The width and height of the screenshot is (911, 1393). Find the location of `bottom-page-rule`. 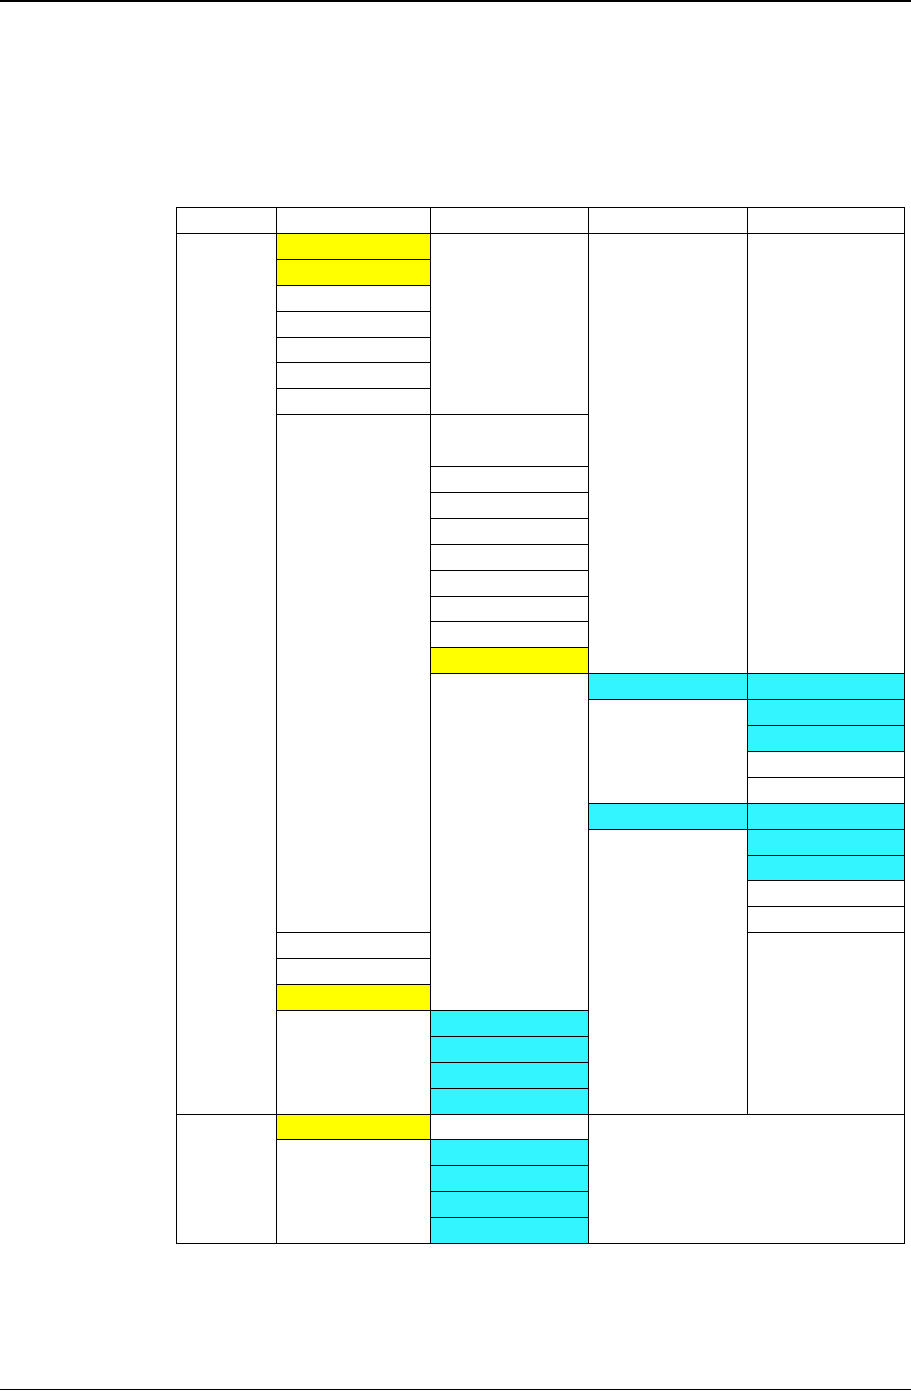

bottom-page-rule is located at coordinates (455, 1389).